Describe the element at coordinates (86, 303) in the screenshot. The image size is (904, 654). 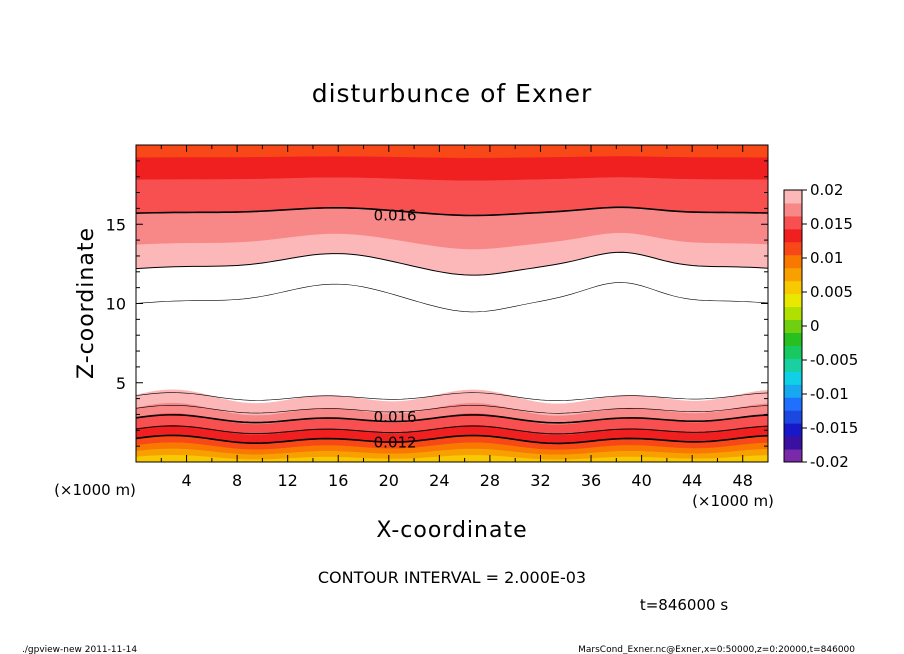
I see `y-axis-label: Z-coordinate` at that location.